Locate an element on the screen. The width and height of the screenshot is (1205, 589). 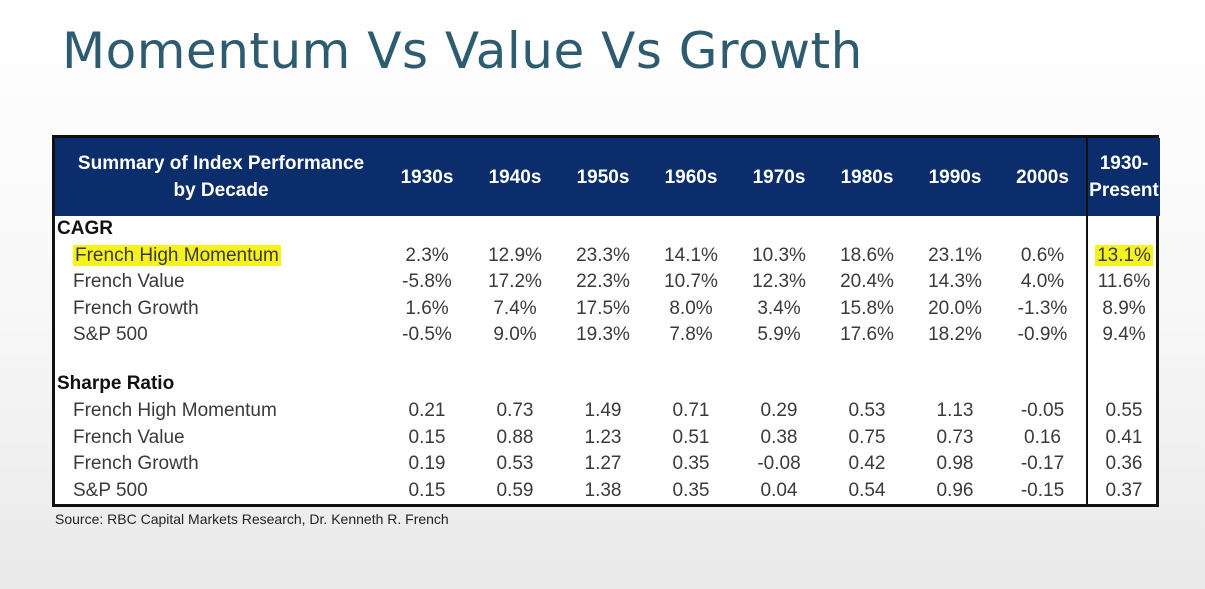
table-cell: 23.1% is located at coordinates (955, 255).